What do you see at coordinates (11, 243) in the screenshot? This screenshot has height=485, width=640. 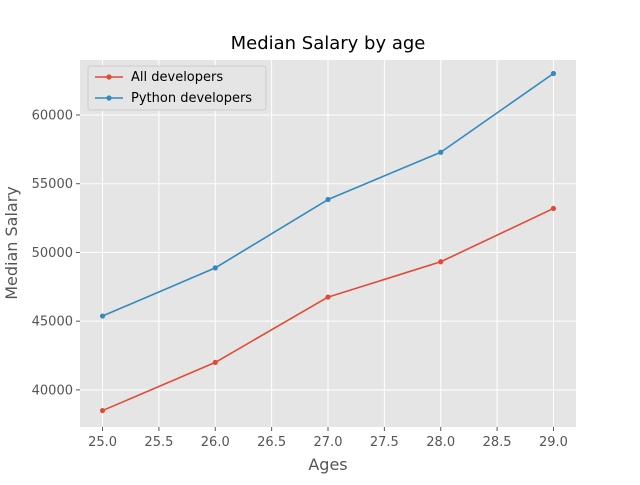 I see `y-axis-label: Median Salary` at bounding box center [11, 243].